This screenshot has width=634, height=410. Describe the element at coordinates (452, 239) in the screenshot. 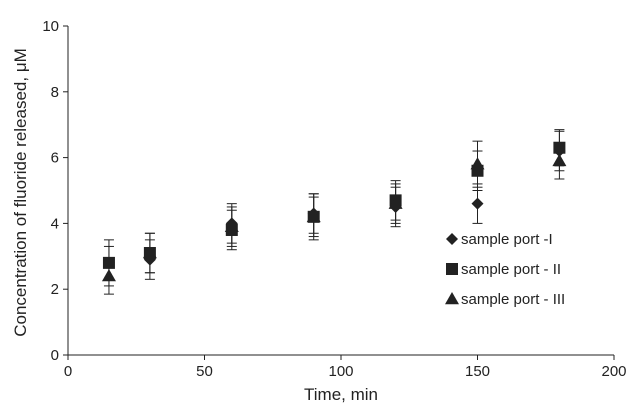

I see `legend-marker-diamond` at that location.